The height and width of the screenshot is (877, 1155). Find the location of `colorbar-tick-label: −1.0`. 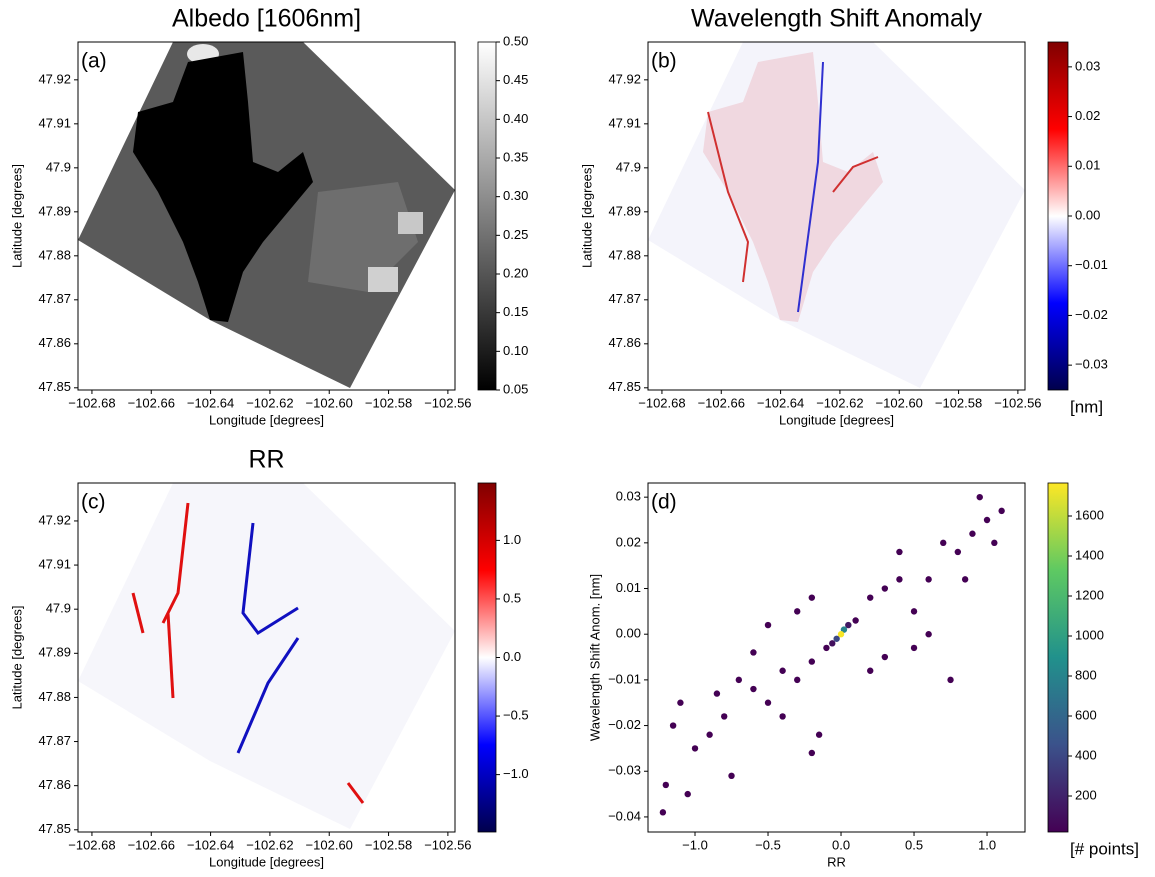

colorbar-tick-label: −1.0 is located at coordinates (516, 773).